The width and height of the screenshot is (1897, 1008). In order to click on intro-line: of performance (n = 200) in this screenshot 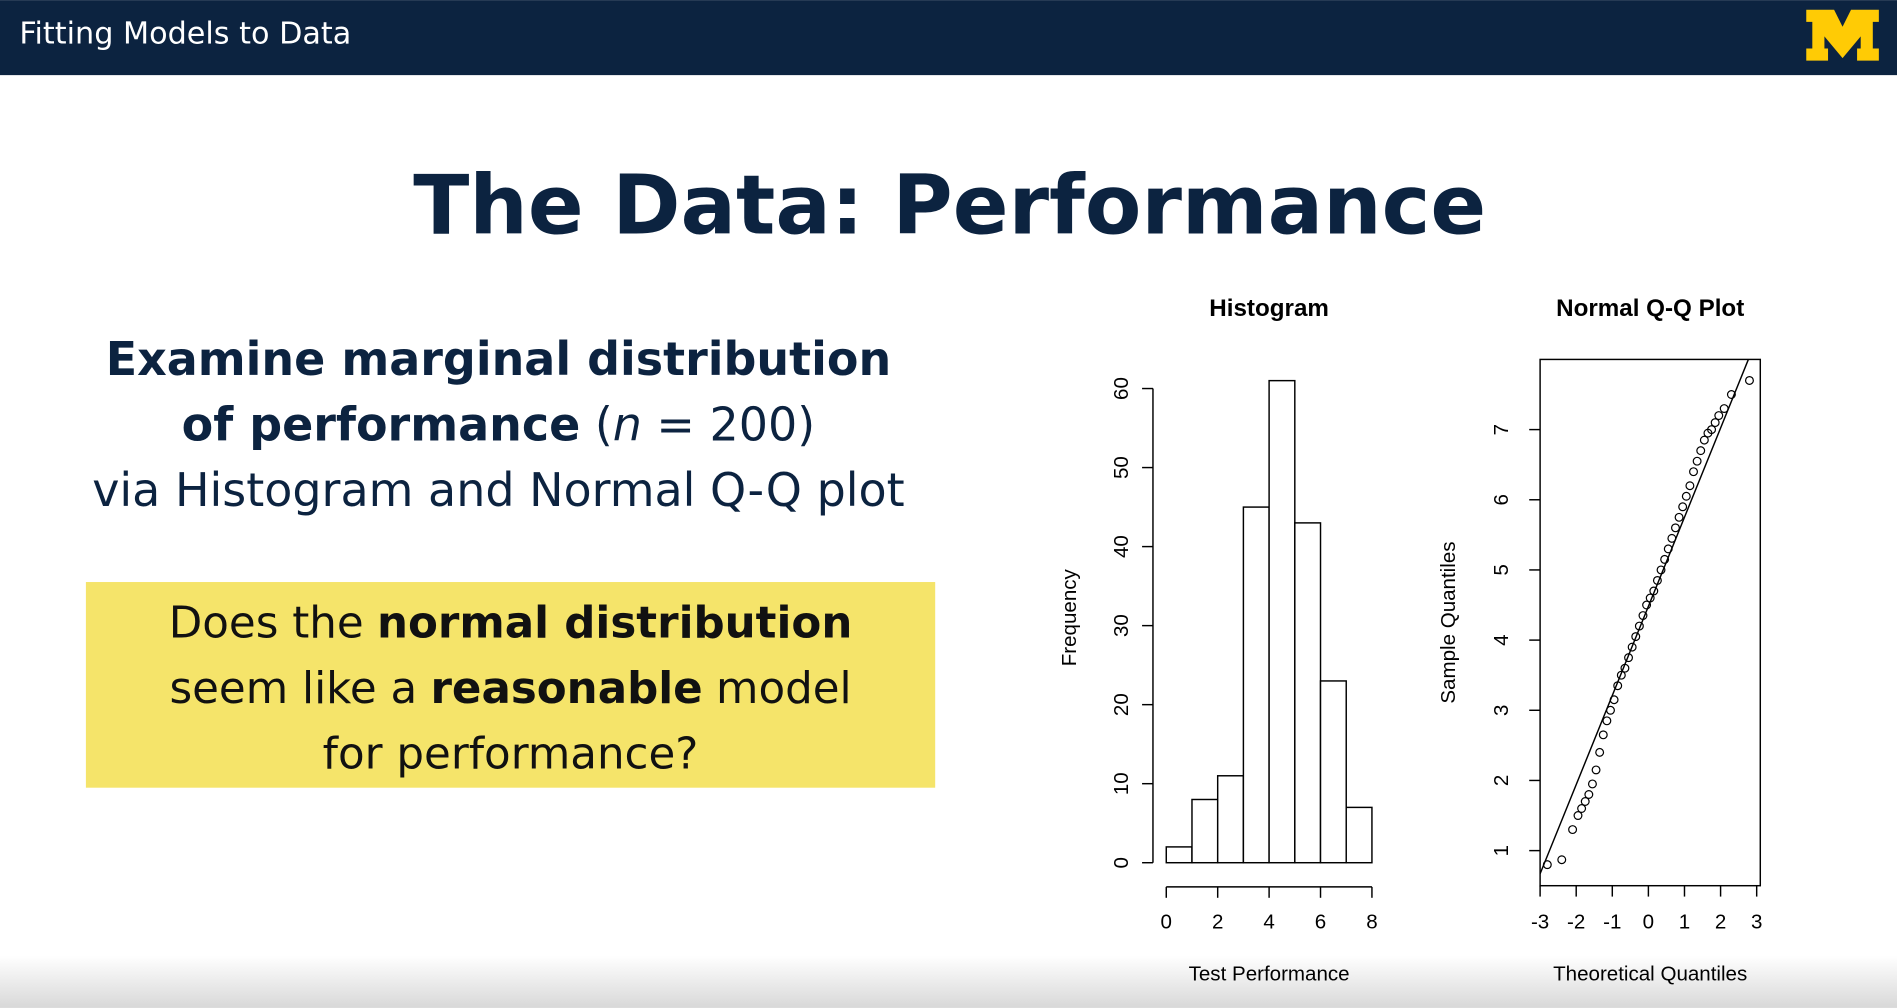, I will do `click(499, 424)`.